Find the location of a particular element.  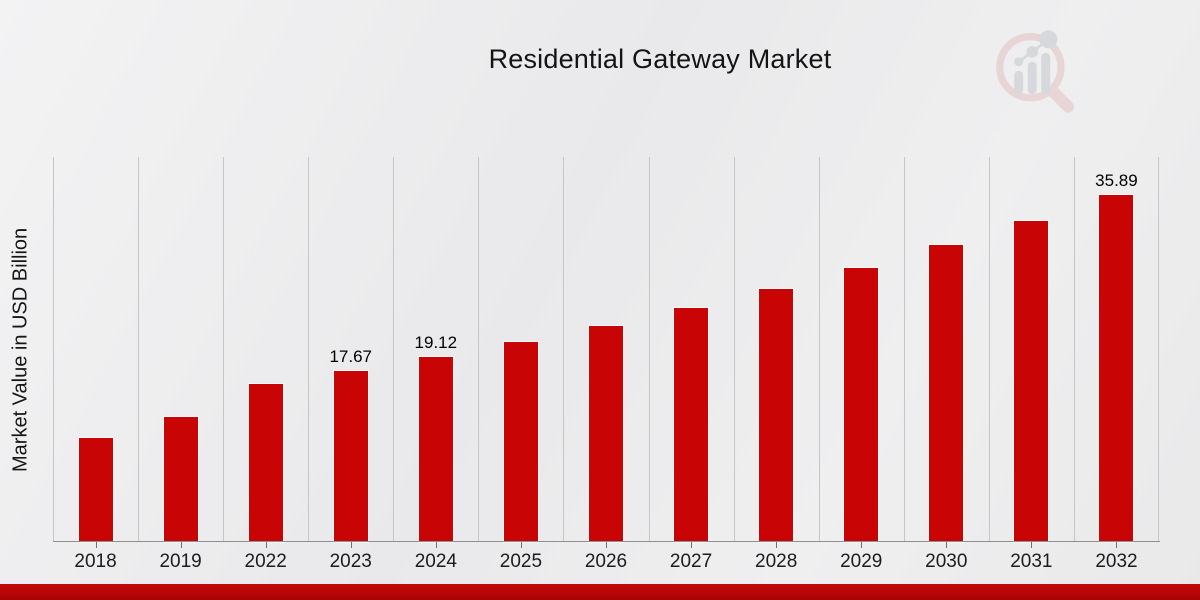

x-tick-label-2028: 2028 is located at coordinates (776, 561).